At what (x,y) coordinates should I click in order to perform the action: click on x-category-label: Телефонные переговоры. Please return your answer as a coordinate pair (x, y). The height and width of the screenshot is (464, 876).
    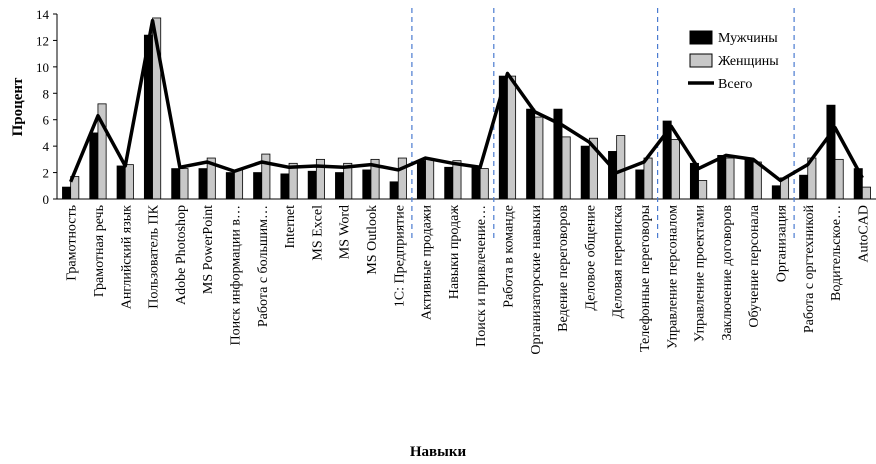
    Looking at the image, I should click on (645, 278).